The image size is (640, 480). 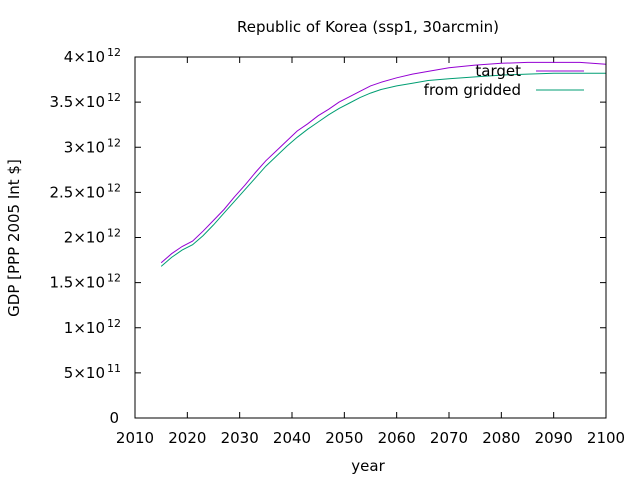 I want to click on y-tick-label: 1×10 12, so click(x=92, y=327).